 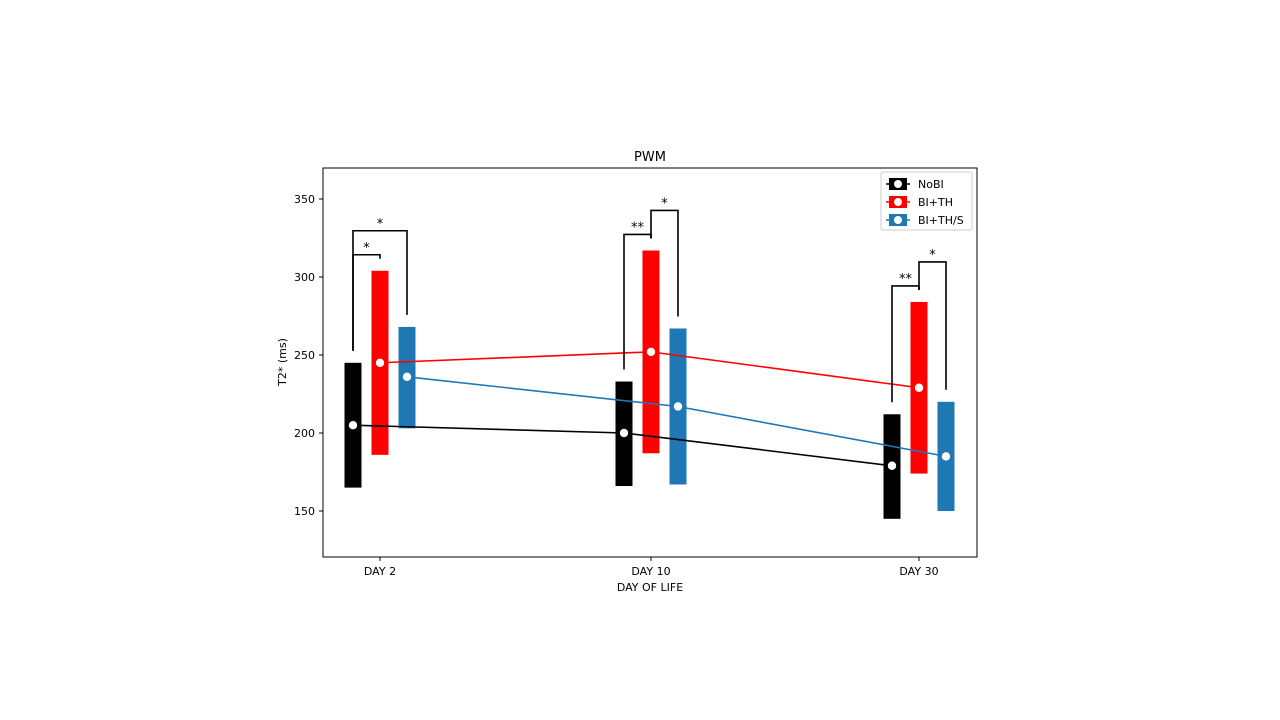 I want to click on y-tick-label: 200, so click(x=304, y=433).